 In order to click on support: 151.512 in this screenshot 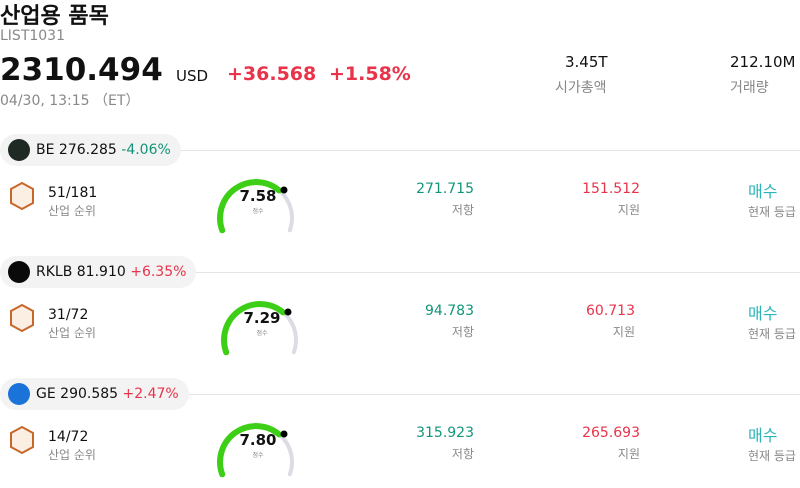, I will do `click(611, 189)`.